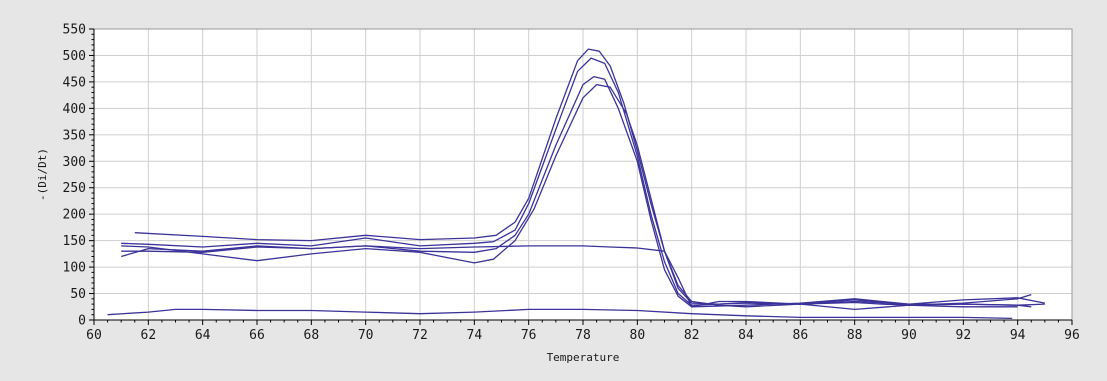 The width and height of the screenshot is (1107, 381). Describe the element at coordinates (74, 82) in the screenshot. I see `y-tick-label: 450` at that location.